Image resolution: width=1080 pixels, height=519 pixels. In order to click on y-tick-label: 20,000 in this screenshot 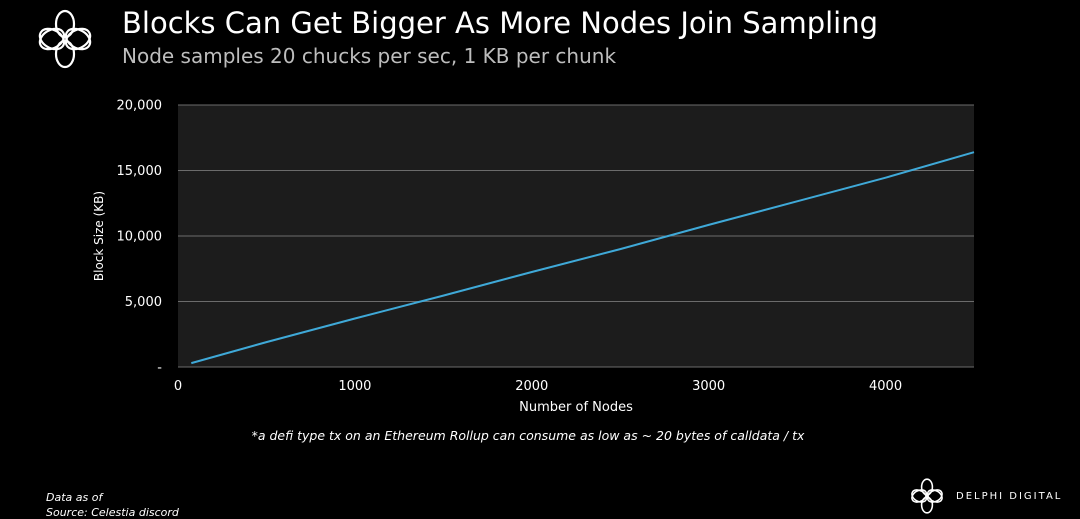, I will do `click(140, 106)`.